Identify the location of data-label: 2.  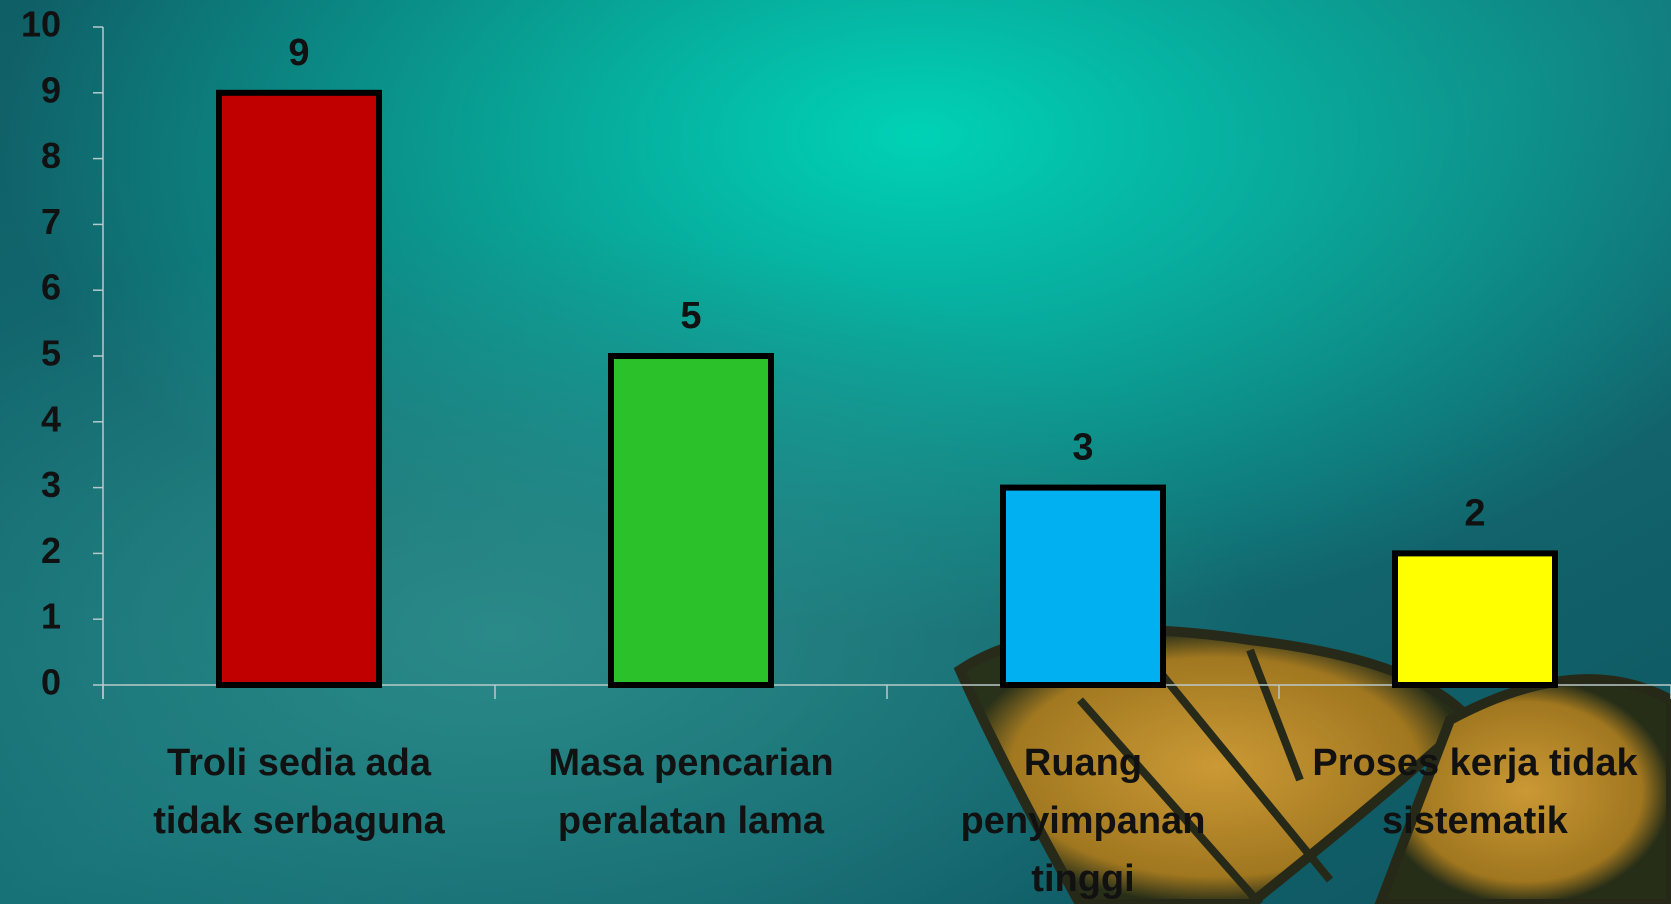
(1474, 513).